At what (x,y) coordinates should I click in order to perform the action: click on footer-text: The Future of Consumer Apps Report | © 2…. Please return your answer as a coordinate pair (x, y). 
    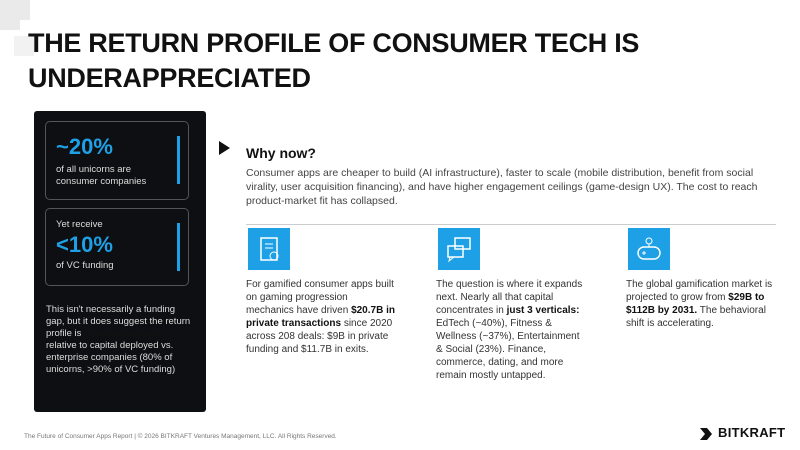
    Looking at the image, I should click on (180, 436).